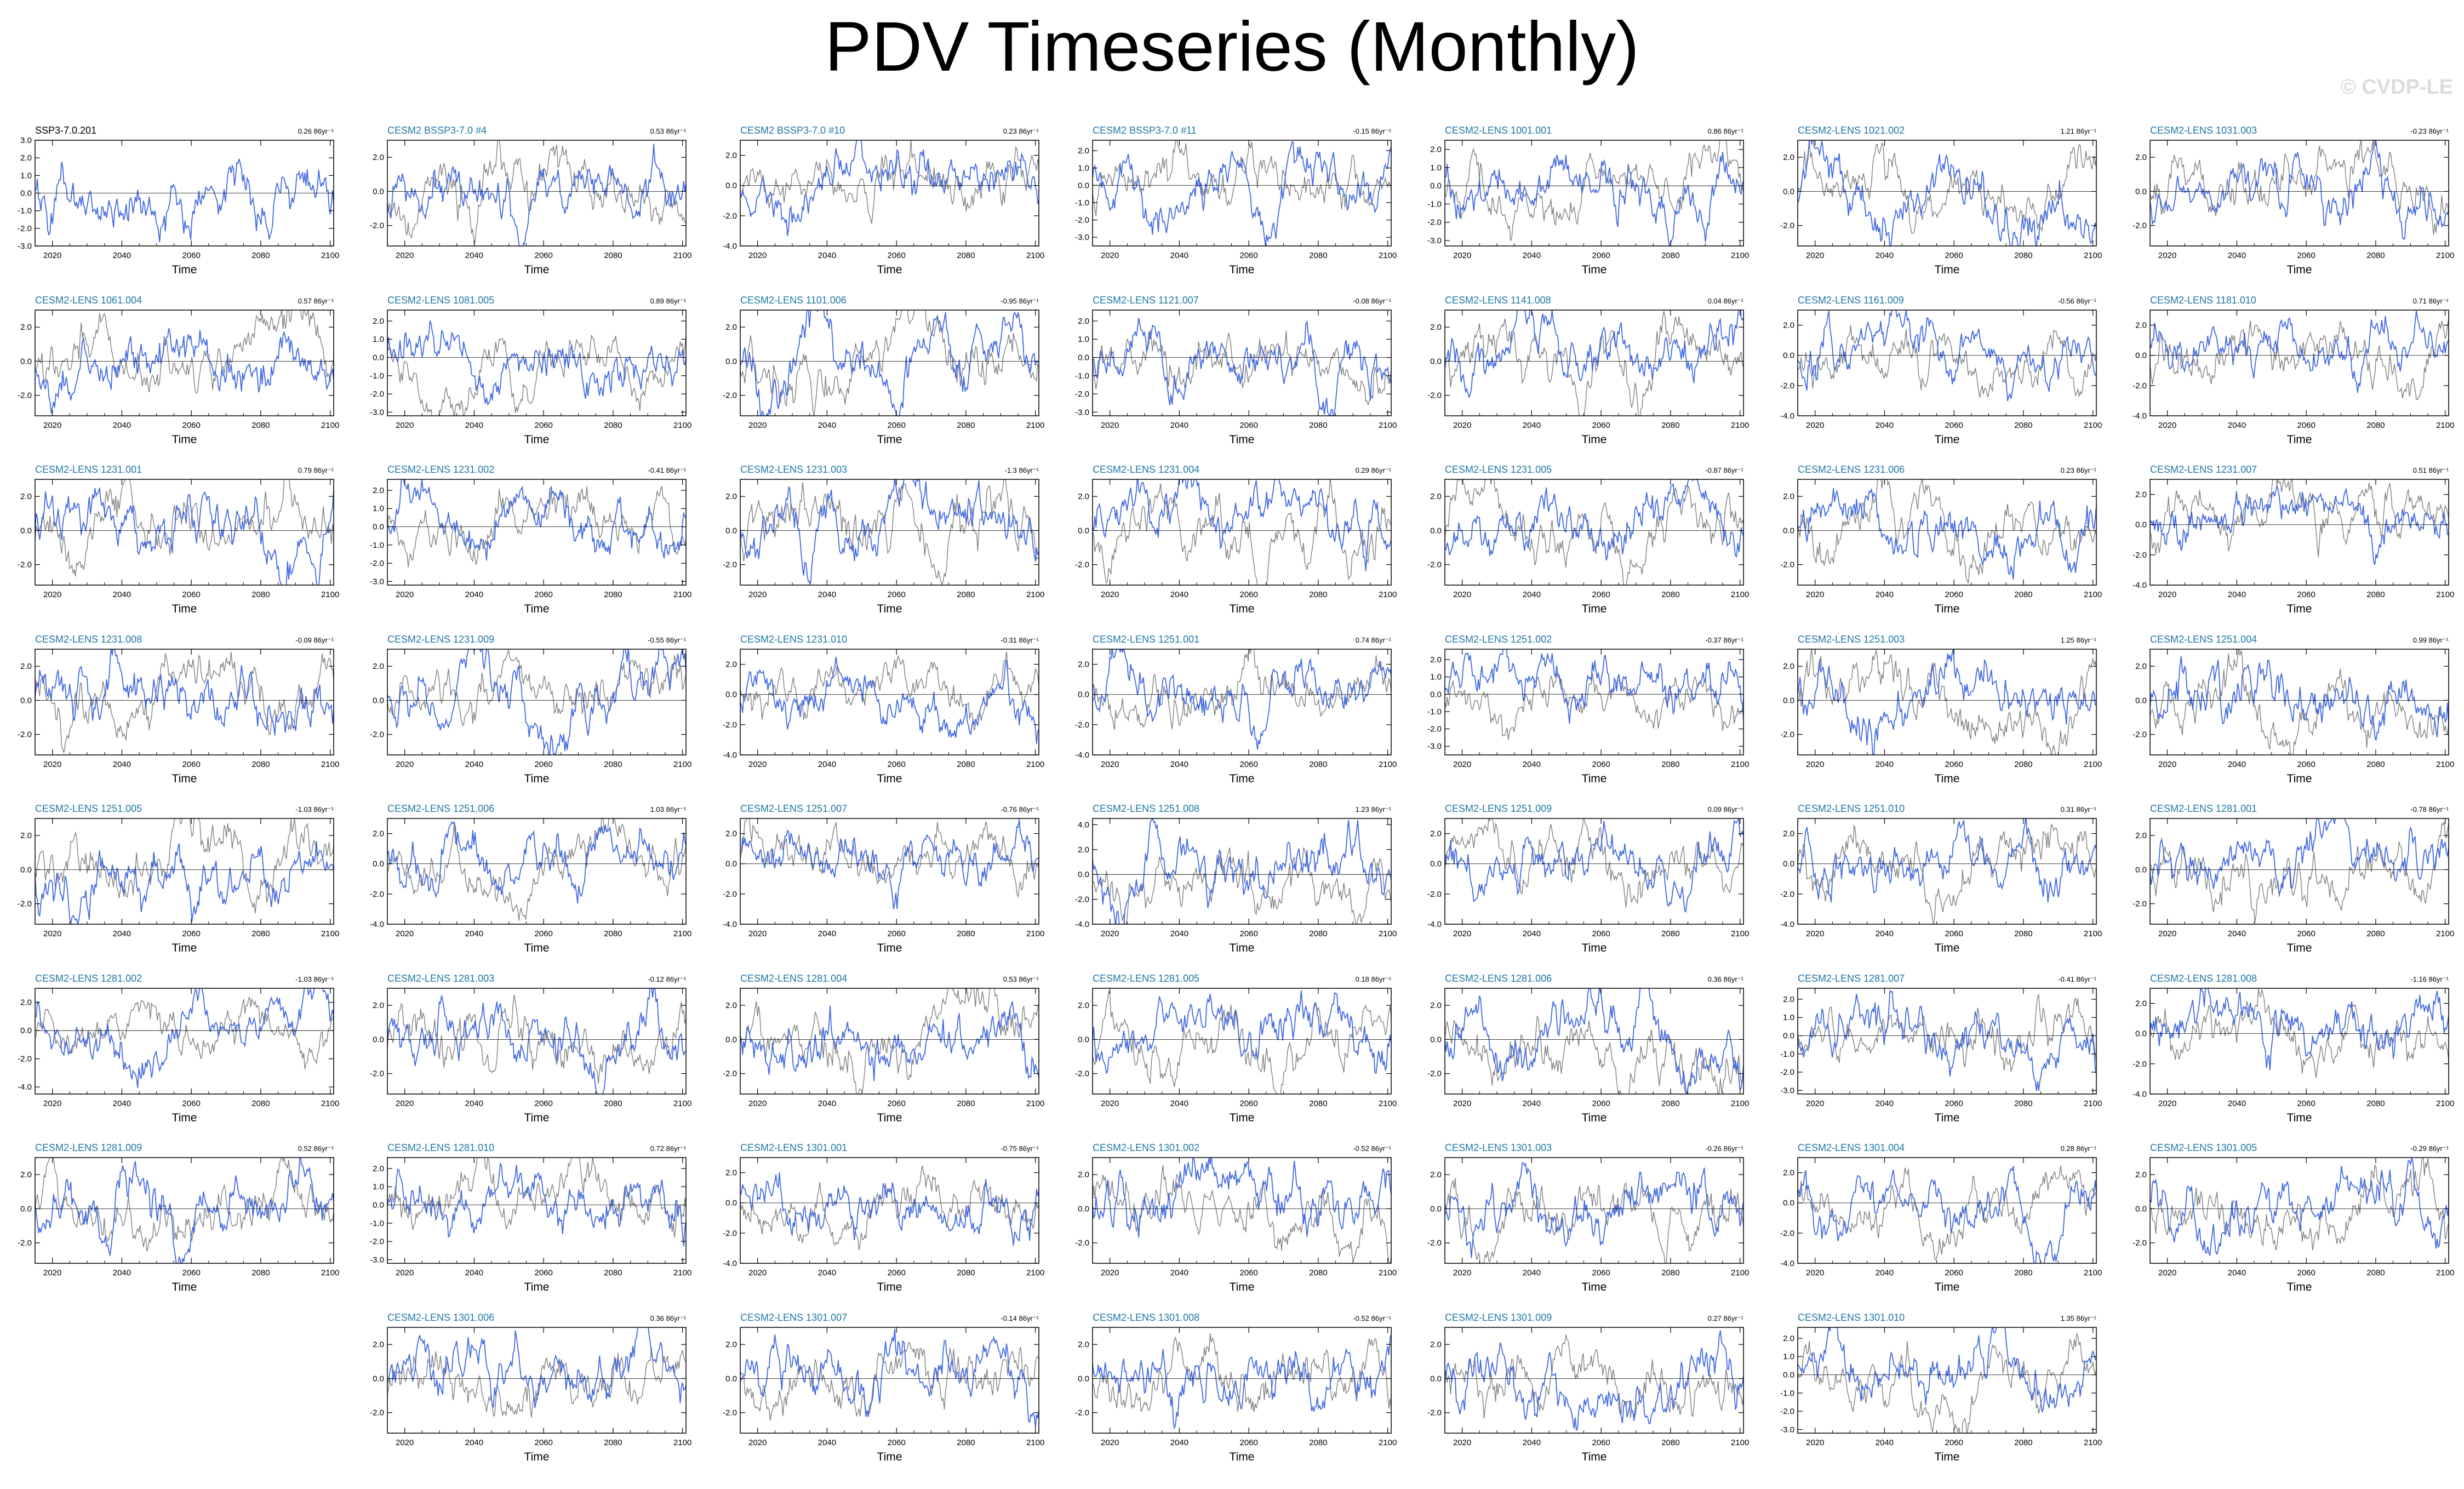 The image size is (2464, 1489). I want to click on panel-trend-label: -0.08 86yr⁻¹, so click(1372, 301).